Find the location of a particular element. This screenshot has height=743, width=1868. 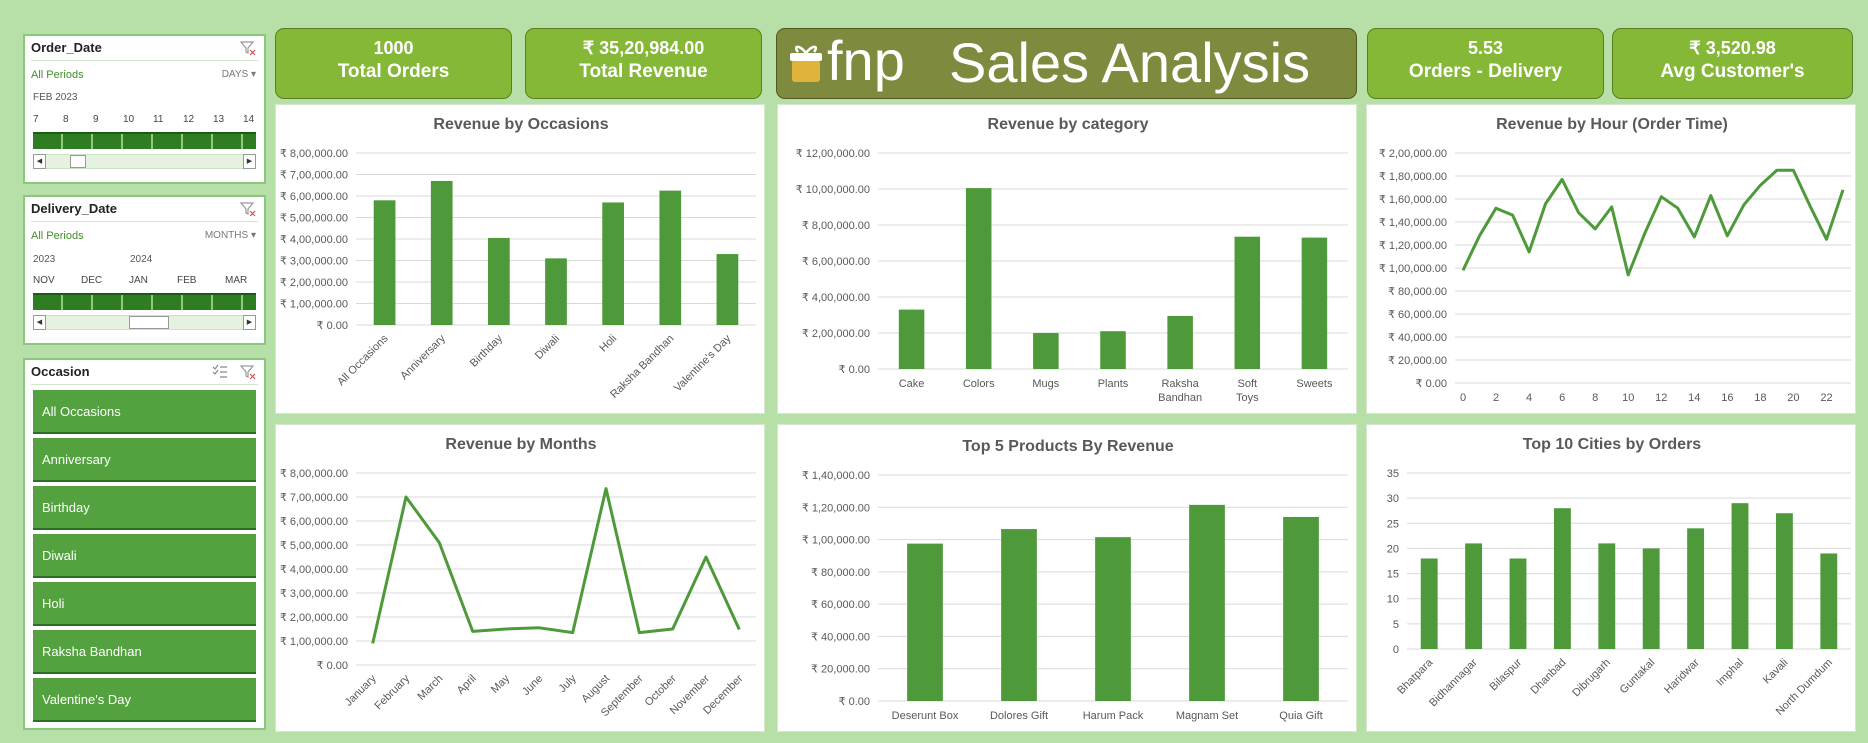

timeline-tick-label: 8 is located at coordinates (66, 119).